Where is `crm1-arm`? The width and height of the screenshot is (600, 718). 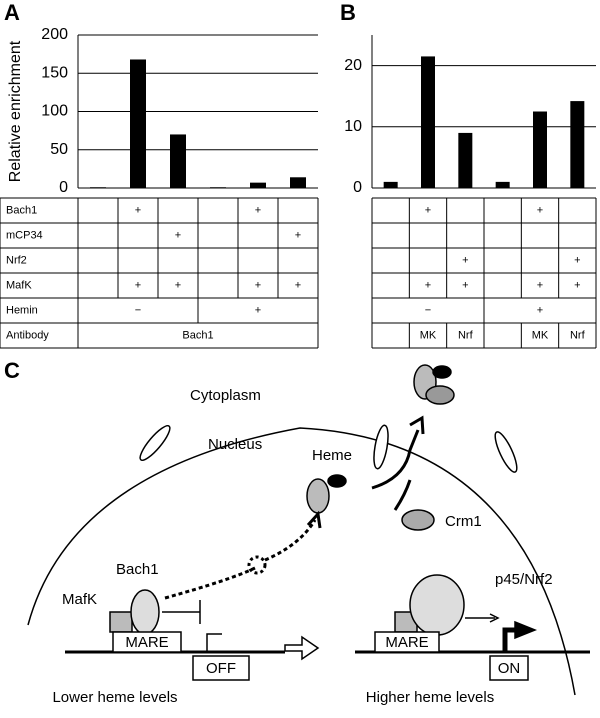
crm1-arm is located at coordinates (402, 495).